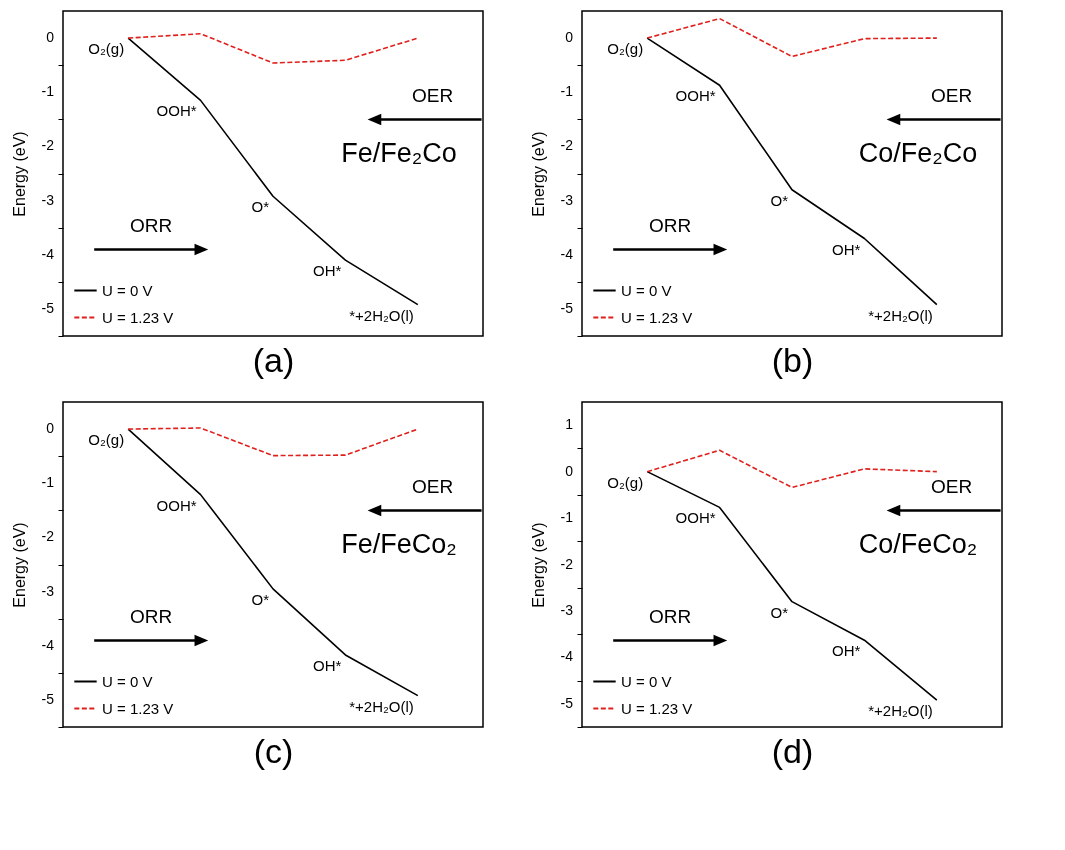 The height and width of the screenshot is (850, 1065). I want to click on y-tick-label: 1, so click(569, 424).